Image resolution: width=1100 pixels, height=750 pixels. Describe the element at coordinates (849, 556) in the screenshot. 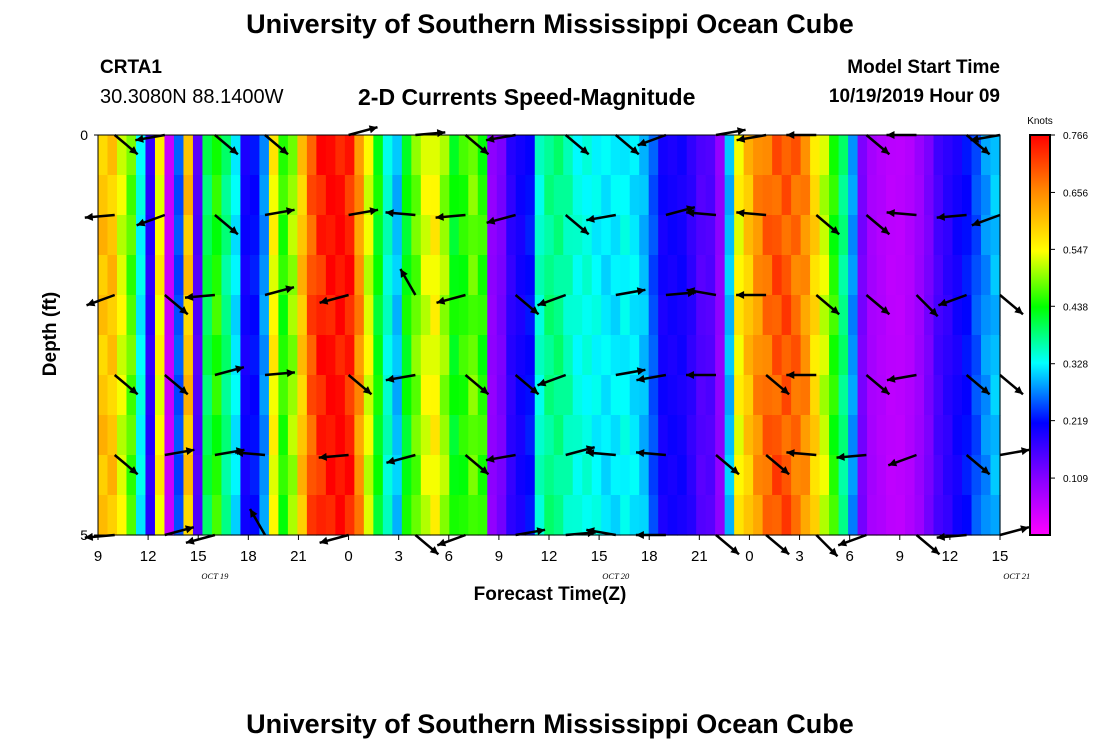

I see `x-tick-label: 6` at that location.